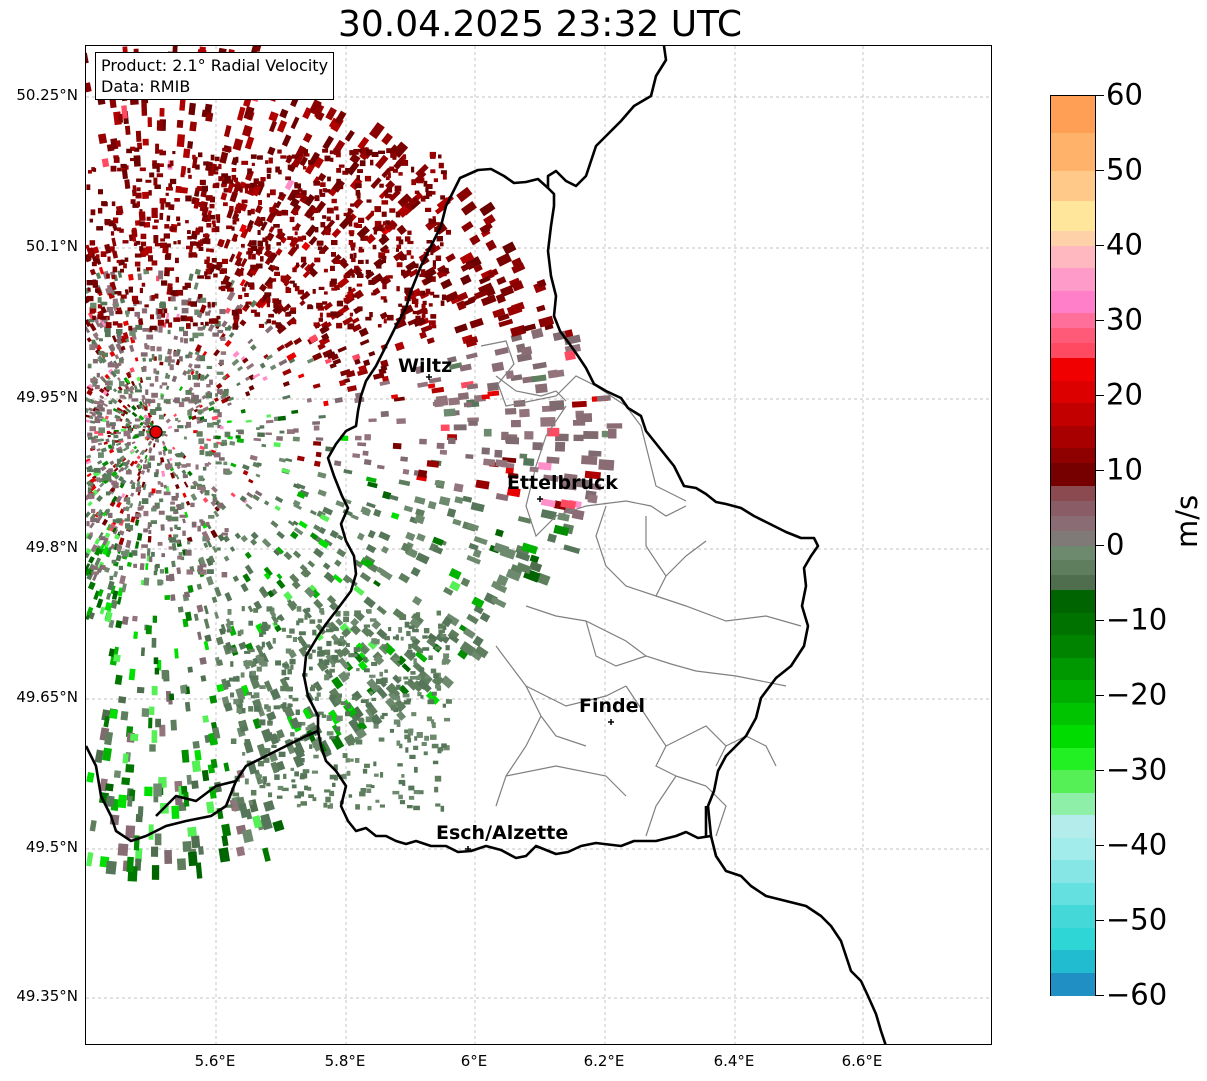 This screenshot has height=1081, width=1207. What do you see at coordinates (1115, 544) in the screenshot?
I see `colorbar-tick-label: 0` at bounding box center [1115, 544].